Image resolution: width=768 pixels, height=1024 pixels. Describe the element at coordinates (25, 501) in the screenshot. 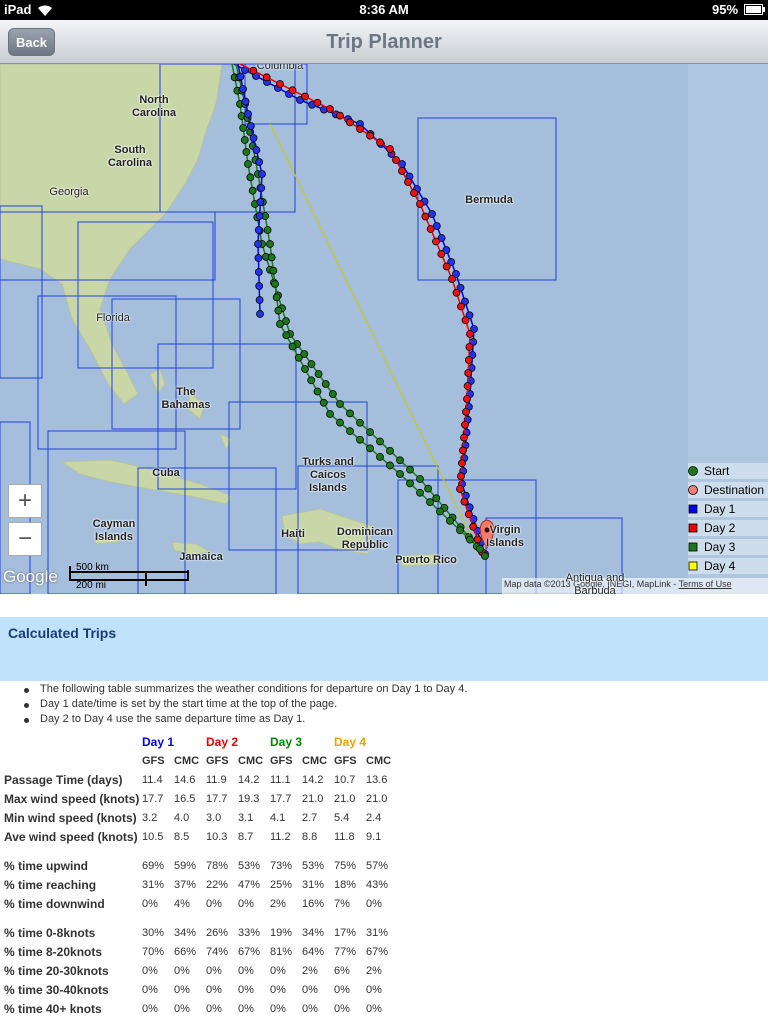

I see `zoom-in: +` at that location.